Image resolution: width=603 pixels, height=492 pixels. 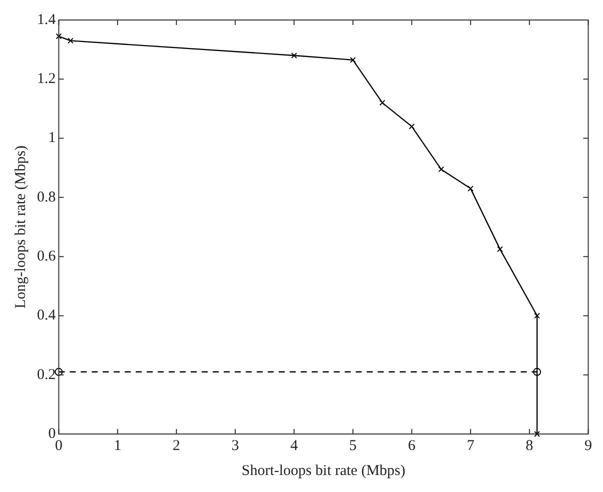 I want to click on x-tick-label: 4, so click(x=294, y=446).